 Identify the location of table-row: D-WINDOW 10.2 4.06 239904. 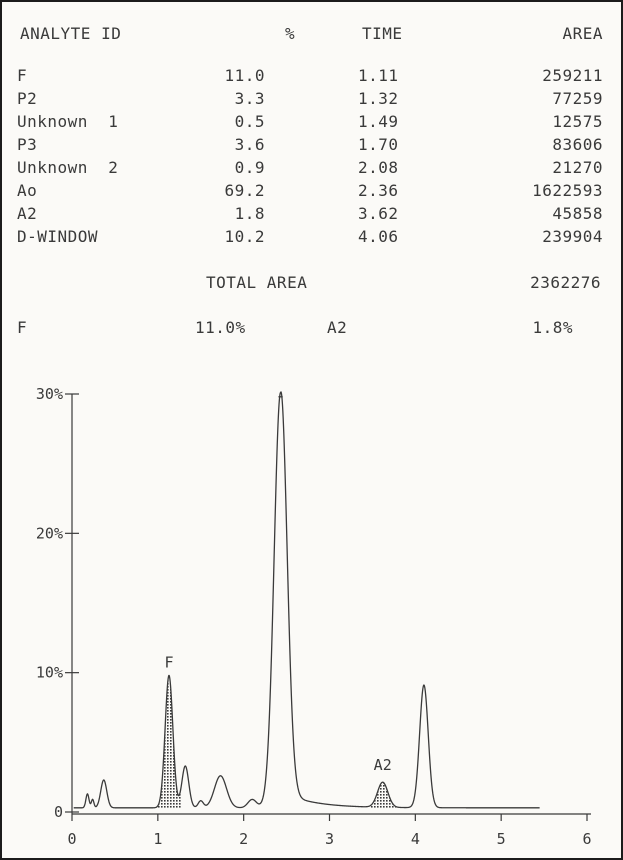
(311, 238).